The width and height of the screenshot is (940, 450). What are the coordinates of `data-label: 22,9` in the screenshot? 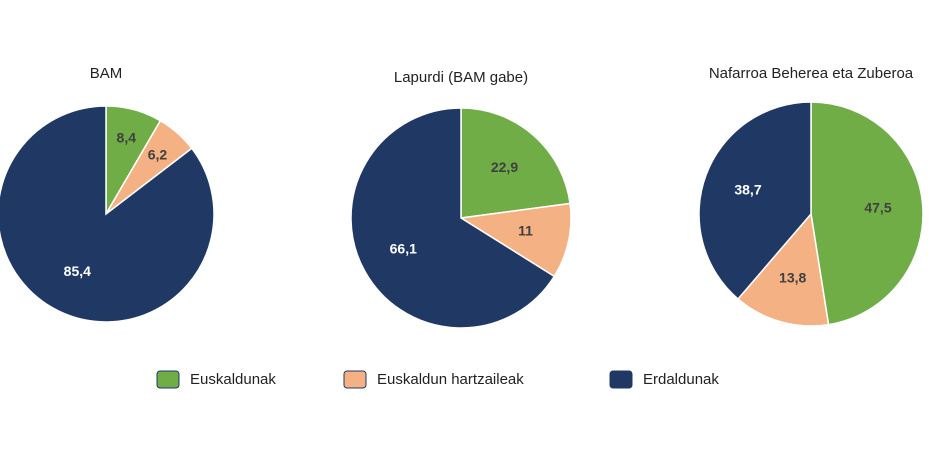 It's located at (504, 167).